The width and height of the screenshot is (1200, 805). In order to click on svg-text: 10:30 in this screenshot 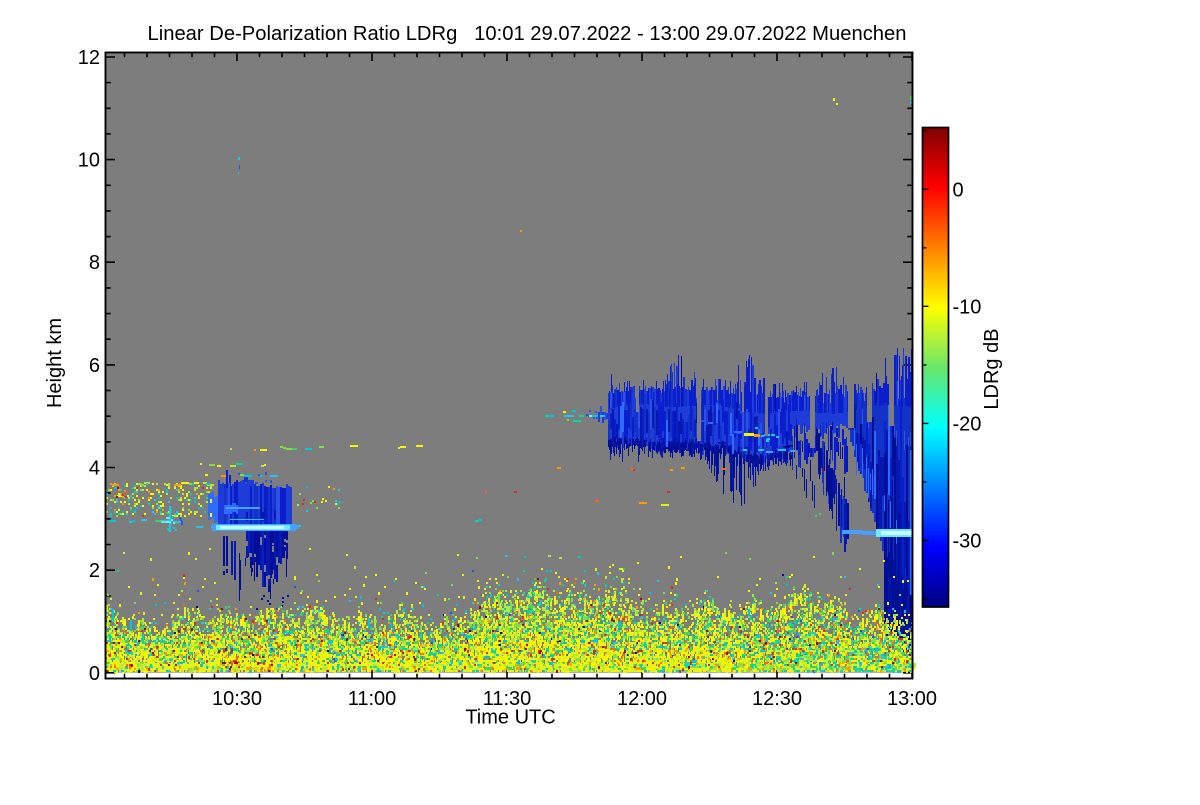, I will do `click(237, 699)`.